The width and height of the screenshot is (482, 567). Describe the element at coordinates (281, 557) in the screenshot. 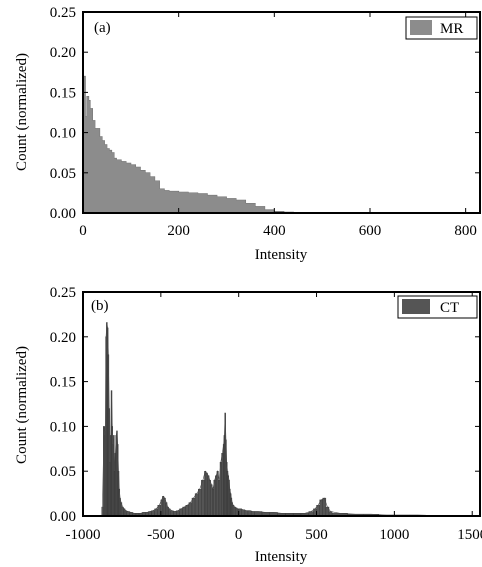

I see `x-axis-label-b: Intensity` at that location.